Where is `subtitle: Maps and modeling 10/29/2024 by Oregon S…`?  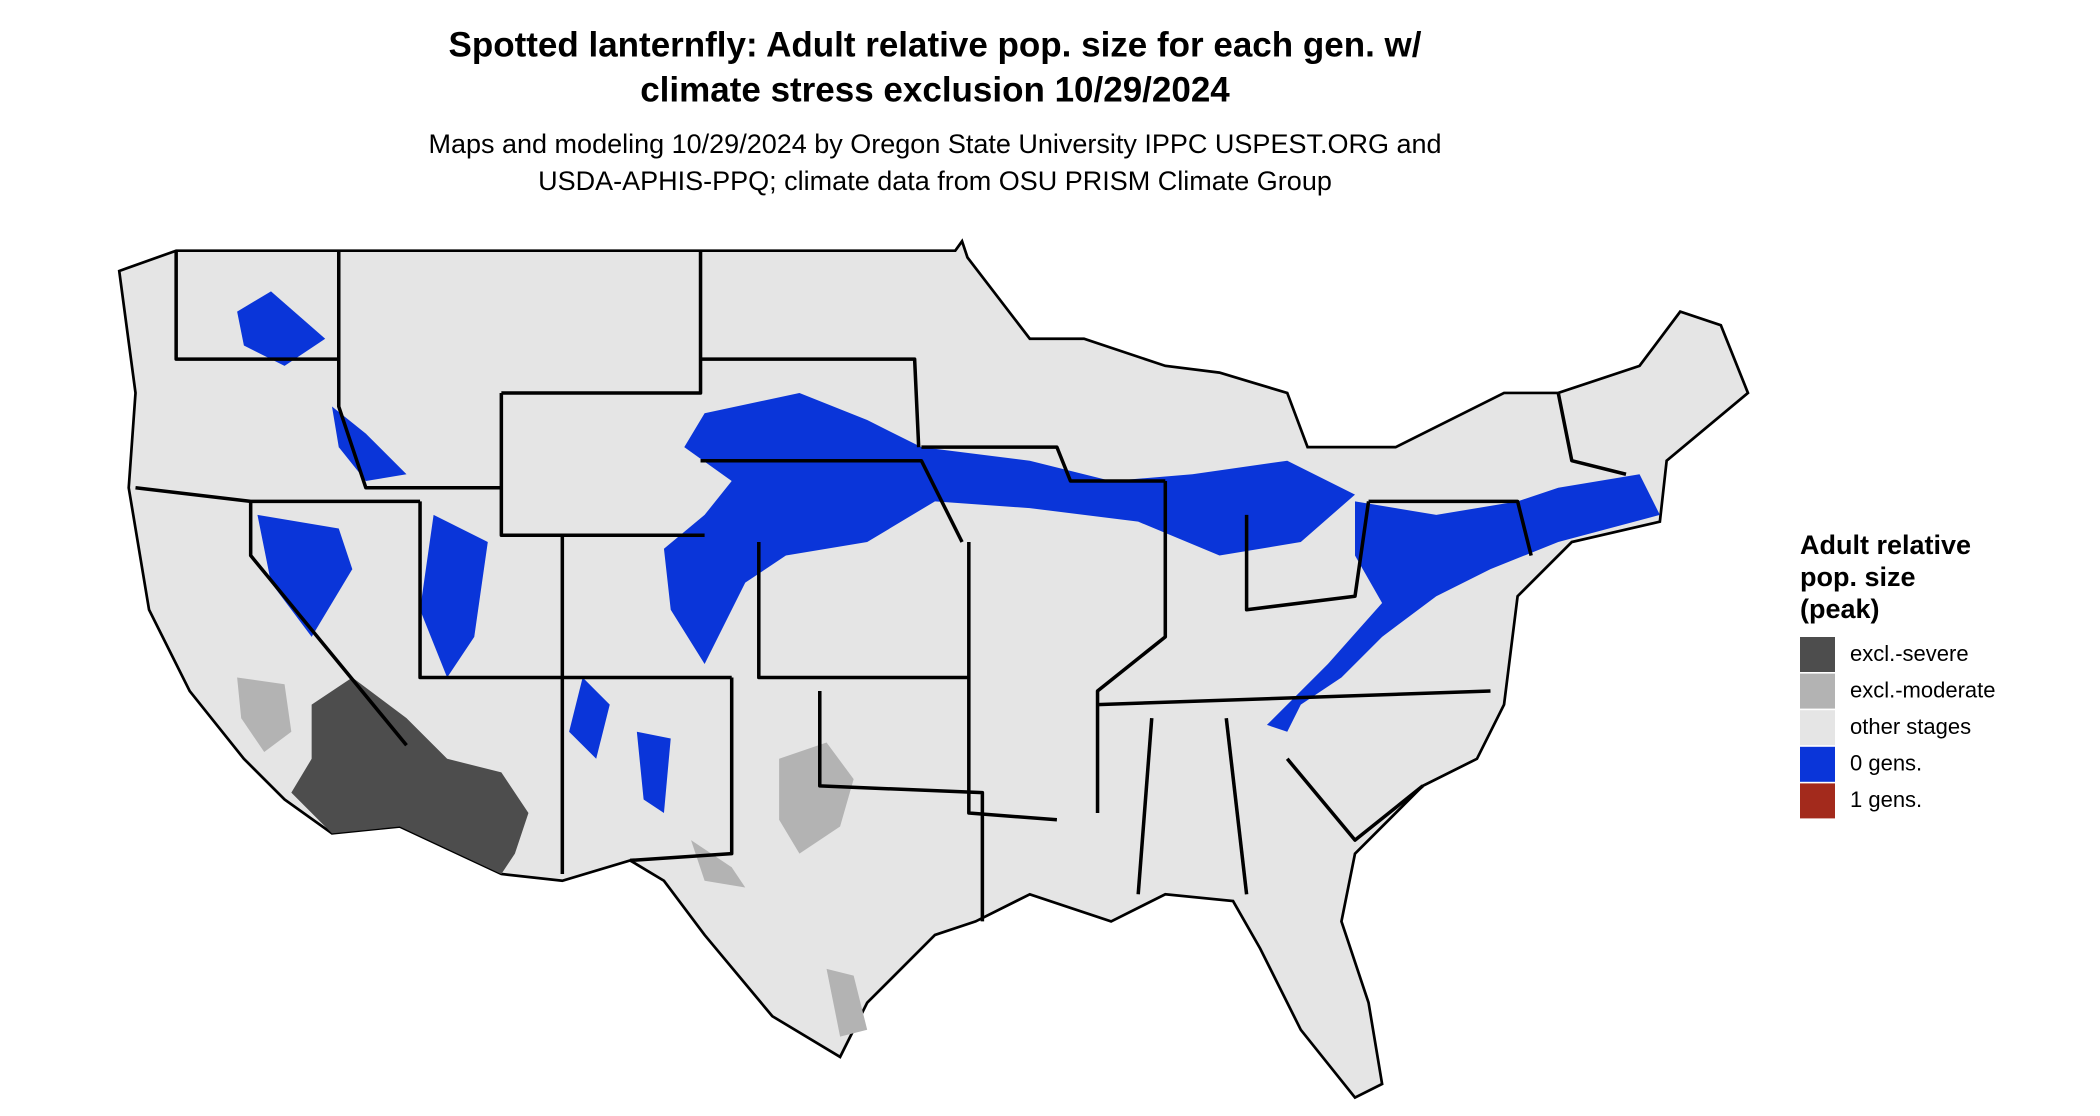
subtitle: Maps and modeling 10/29/2024 by Oregon S… is located at coordinates (934, 144).